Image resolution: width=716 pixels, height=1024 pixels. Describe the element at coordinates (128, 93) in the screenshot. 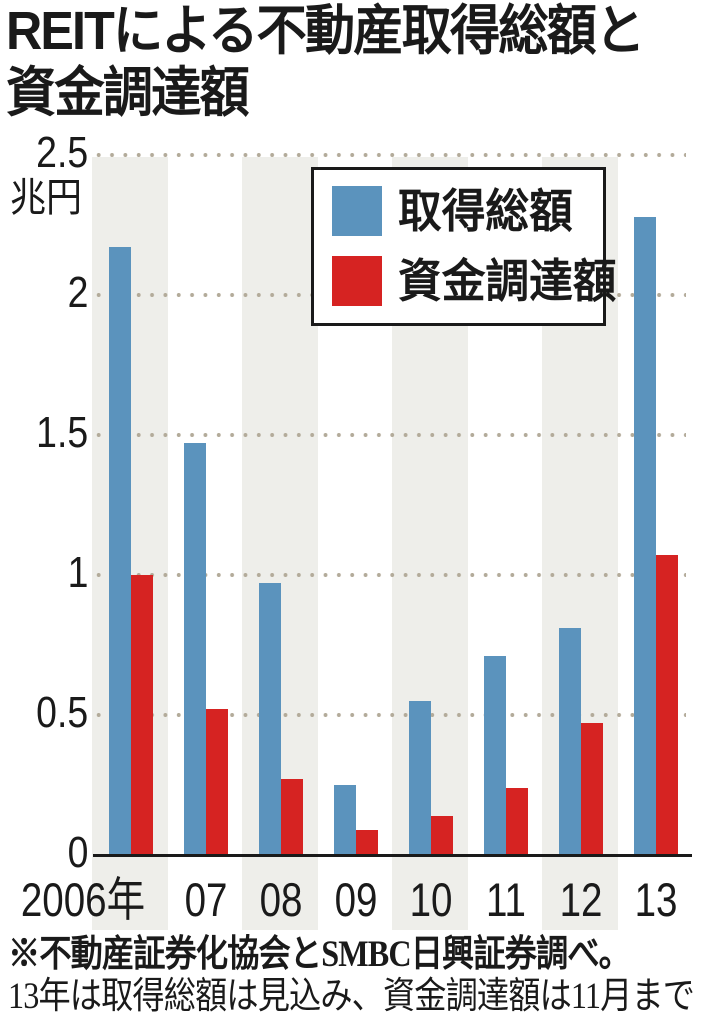

I see `chart-title-line-2: 資金調達額` at that location.